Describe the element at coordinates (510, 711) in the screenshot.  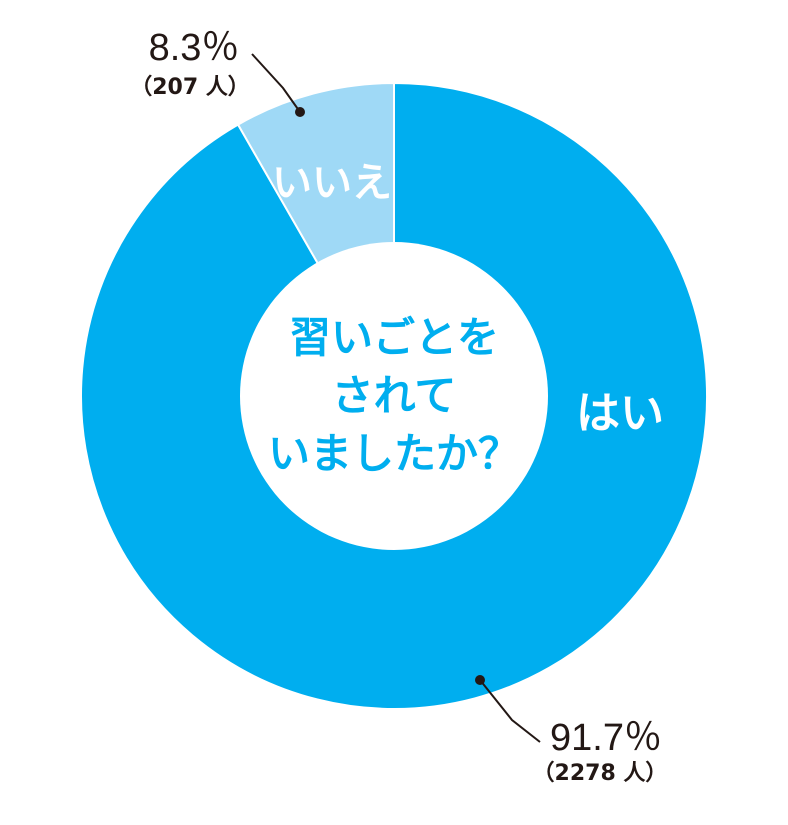
I see `leader-line-yes` at that location.